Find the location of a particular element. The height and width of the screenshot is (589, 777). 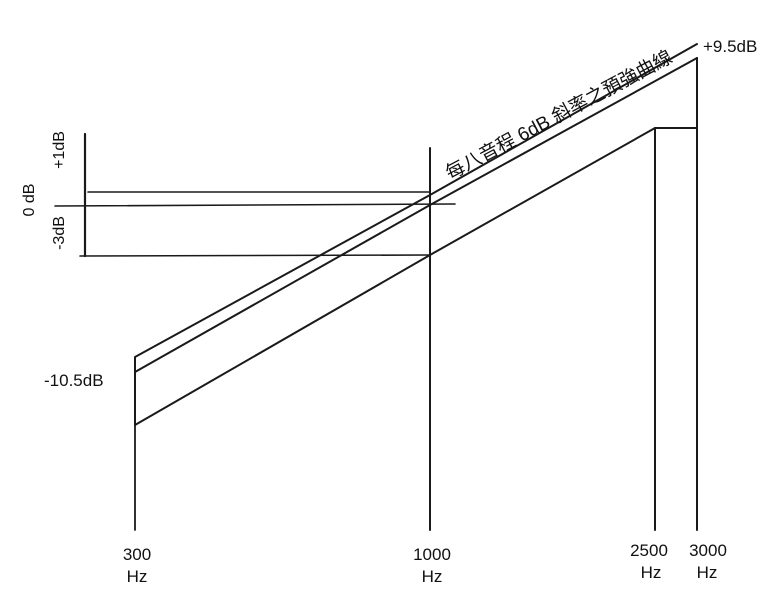

high-level-label: +9.5dB is located at coordinates (730, 46).